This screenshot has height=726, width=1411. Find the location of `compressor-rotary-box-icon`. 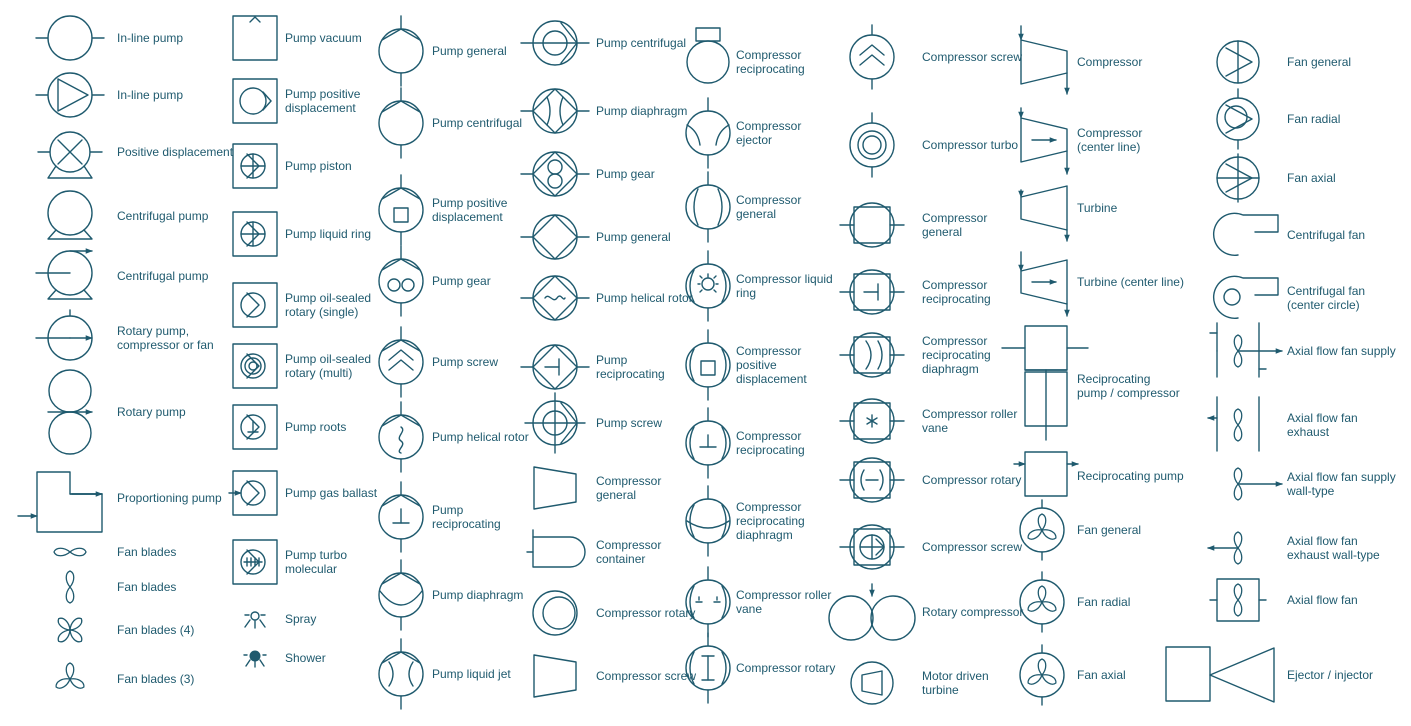

compressor-rotary-box-icon is located at coordinates (872, 480).